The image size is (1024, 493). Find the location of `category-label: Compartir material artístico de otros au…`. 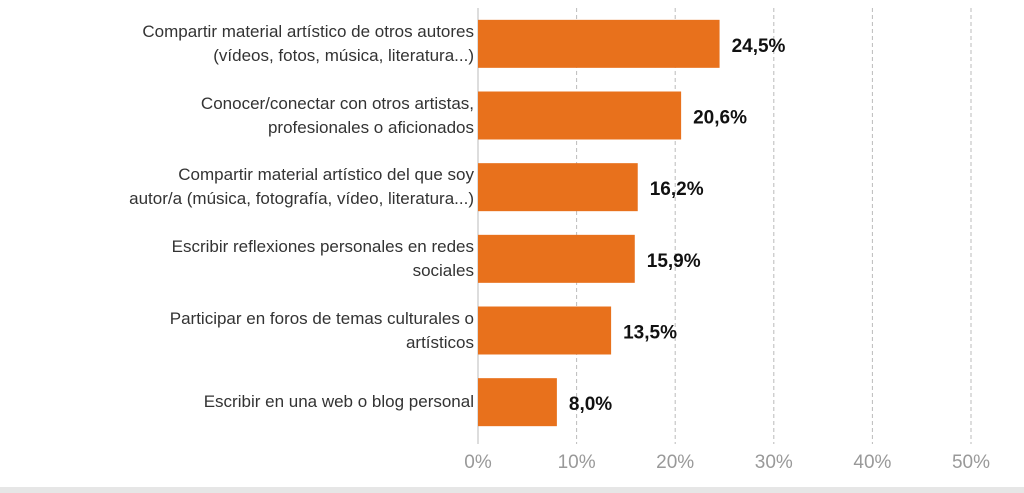

category-label: Compartir material artístico de otros au… is located at coordinates (308, 43).